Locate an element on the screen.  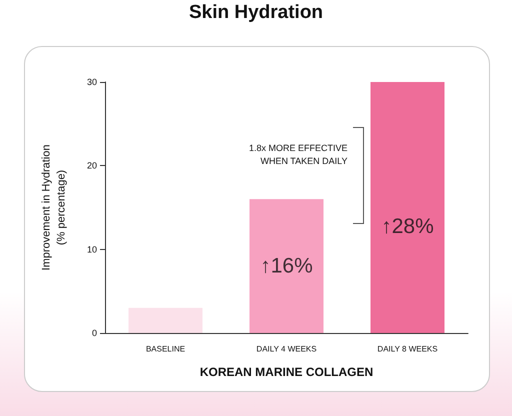
x-tick-label: BASELINE is located at coordinates (166, 349).